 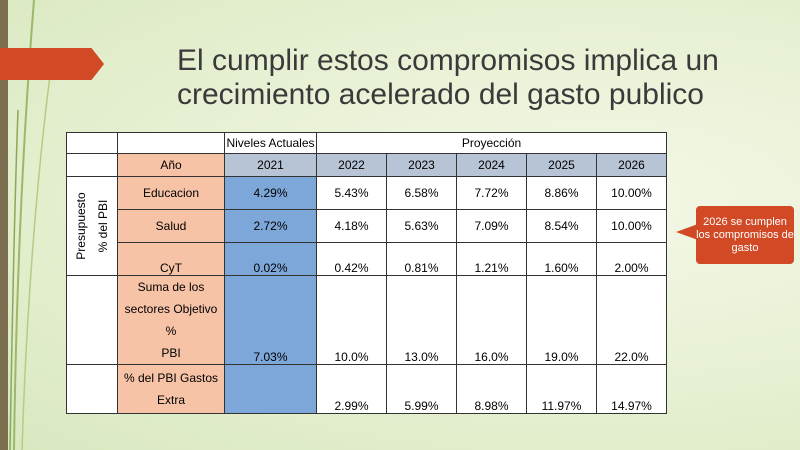 I want to click on cell-value: 8.98%, so click(x=491, y=389).